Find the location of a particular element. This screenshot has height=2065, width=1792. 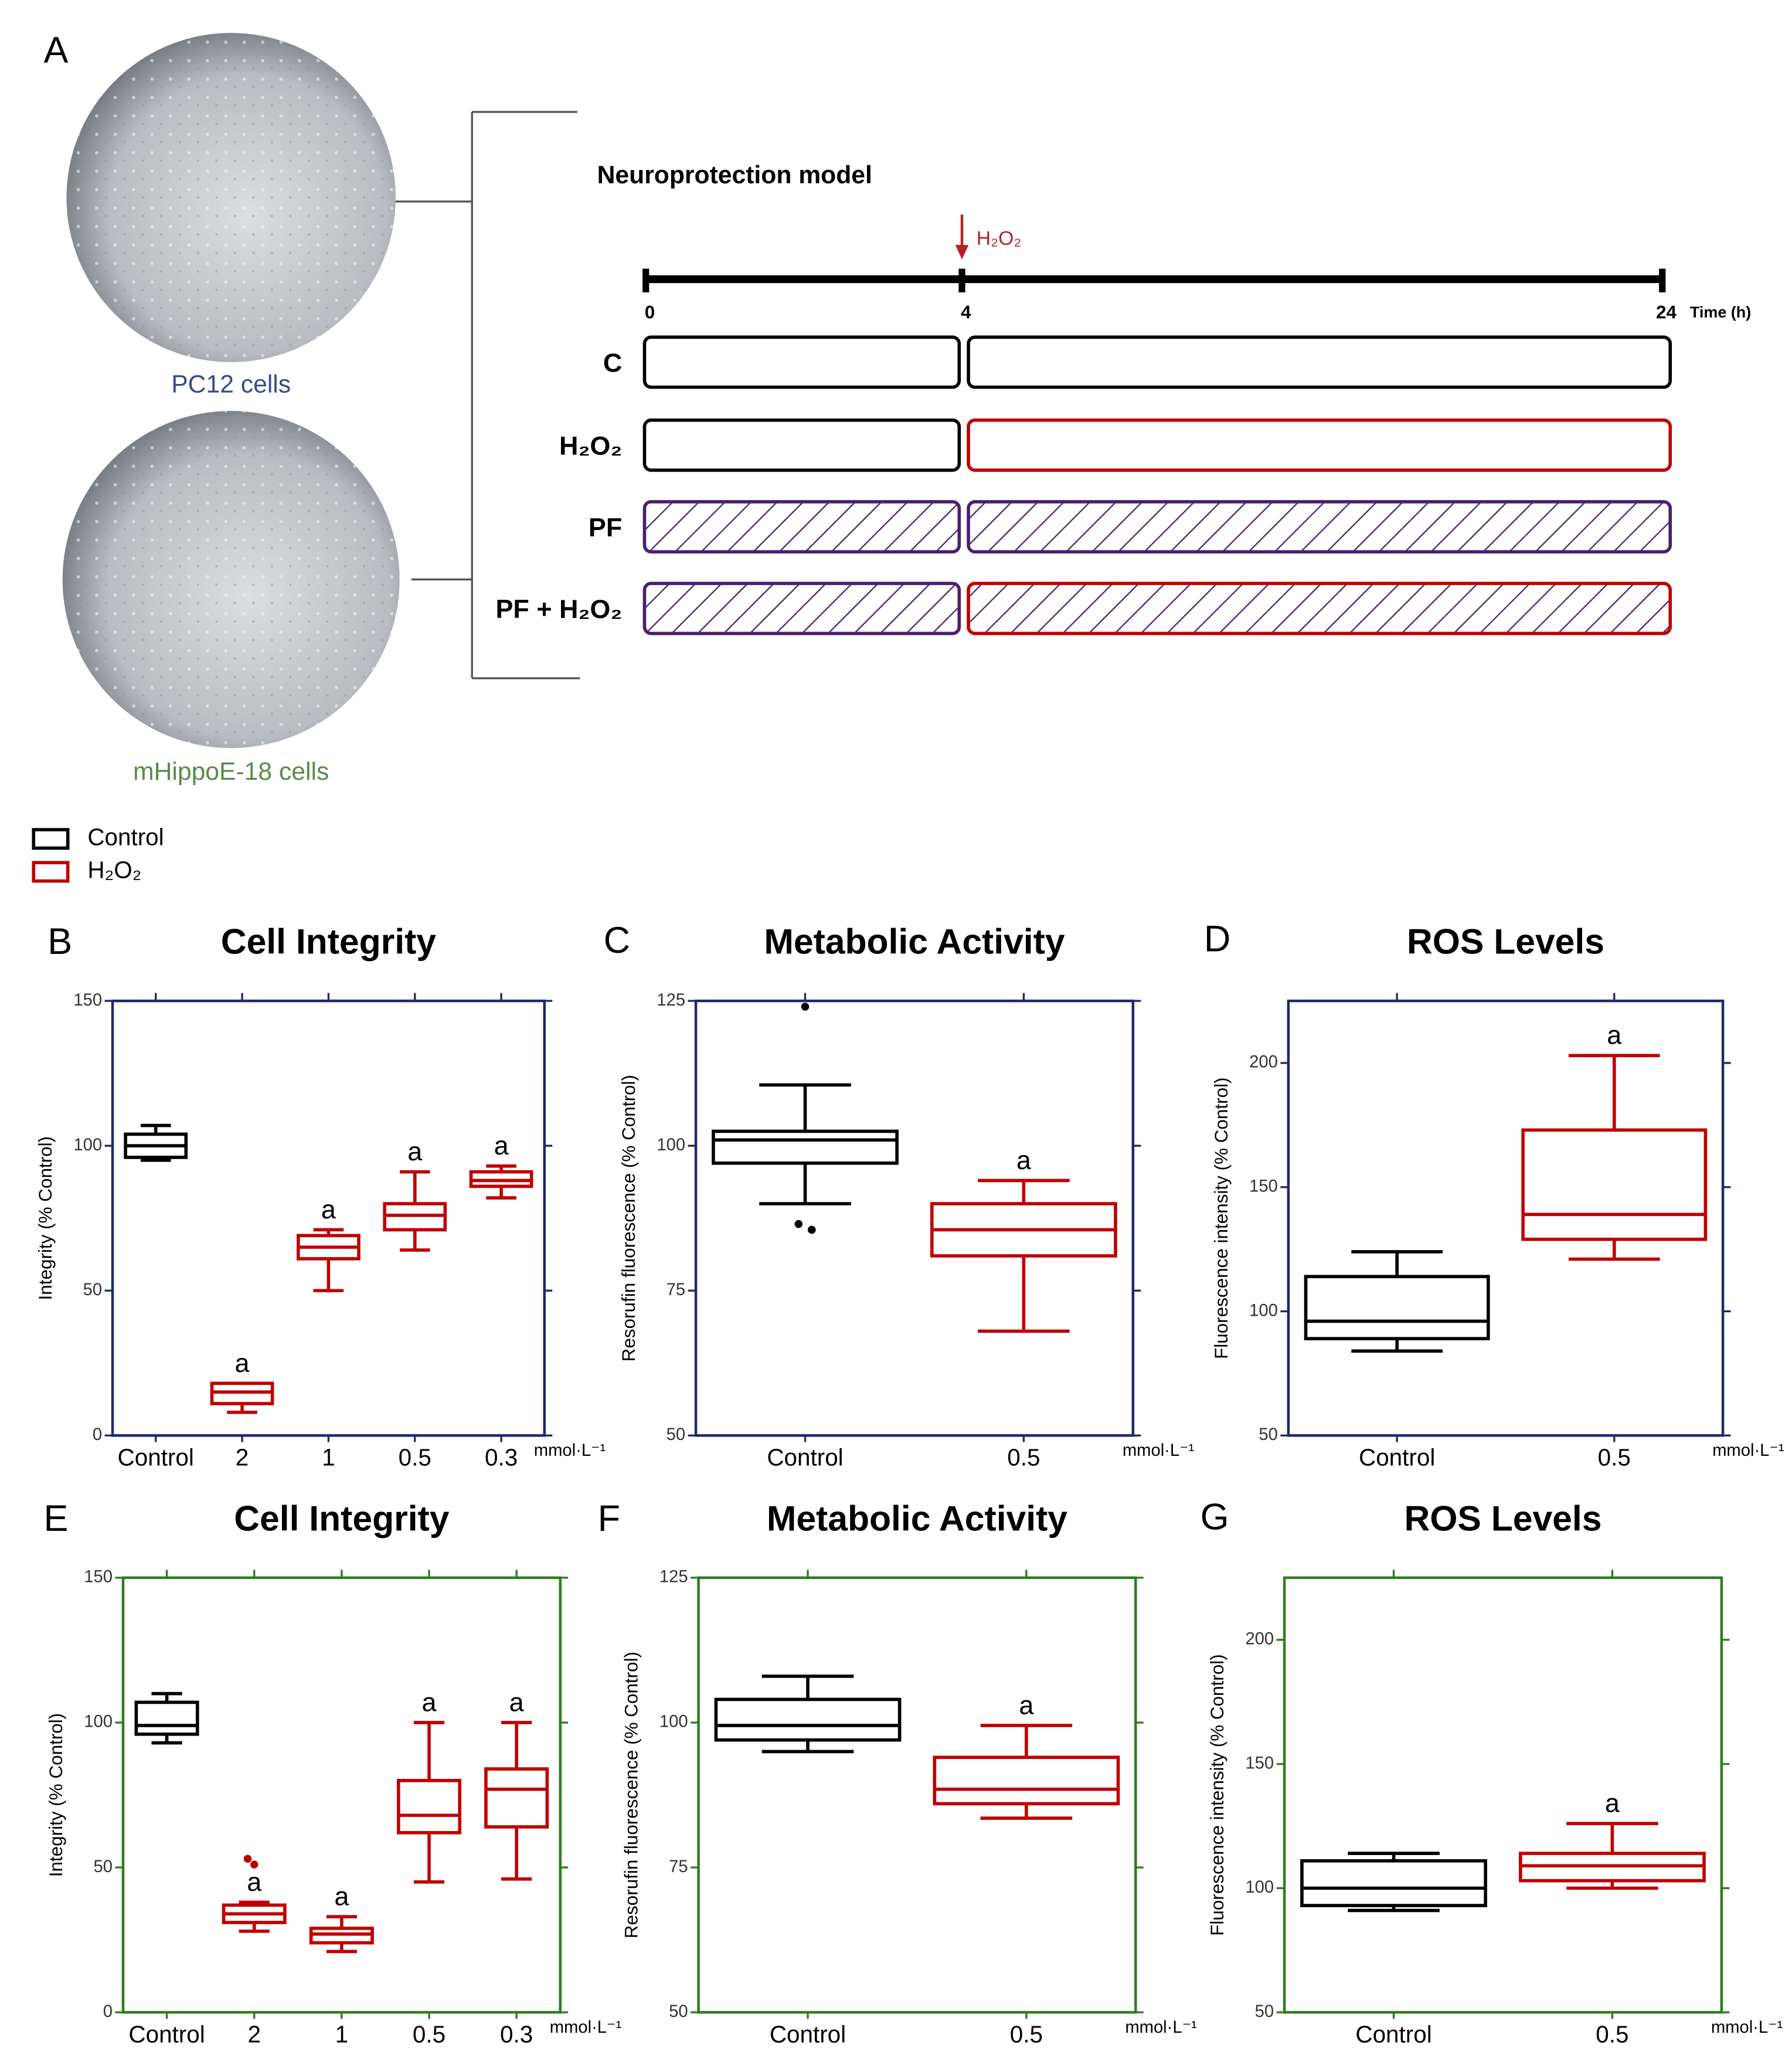

outlier is located at coordinates (247, 1859).